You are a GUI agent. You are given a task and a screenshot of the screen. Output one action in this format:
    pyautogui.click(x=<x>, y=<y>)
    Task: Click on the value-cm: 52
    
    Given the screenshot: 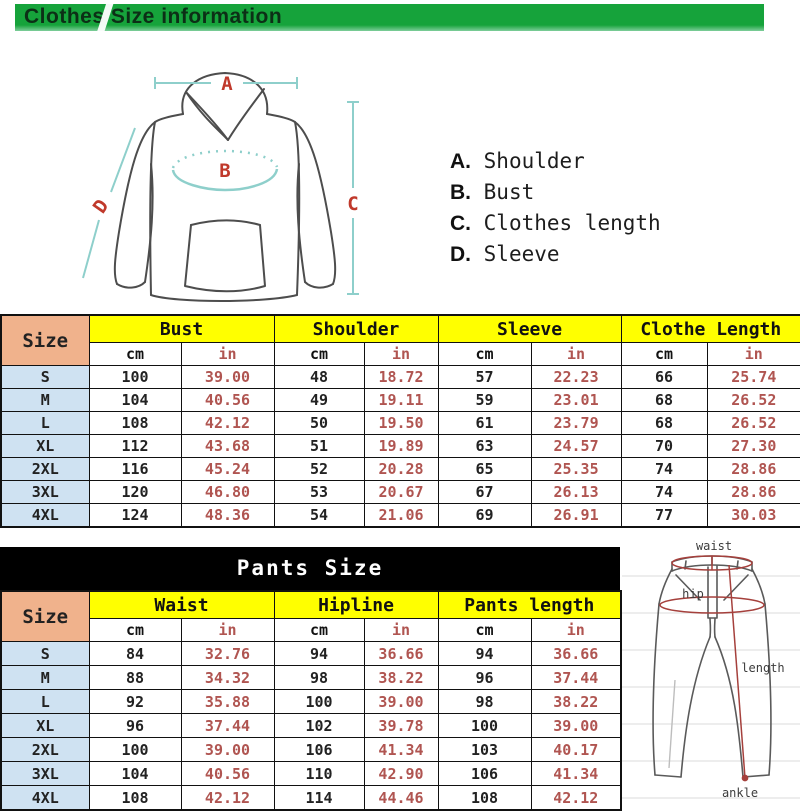 What is the action you would take?
    pyautogui.click(x=319, y=469)
    